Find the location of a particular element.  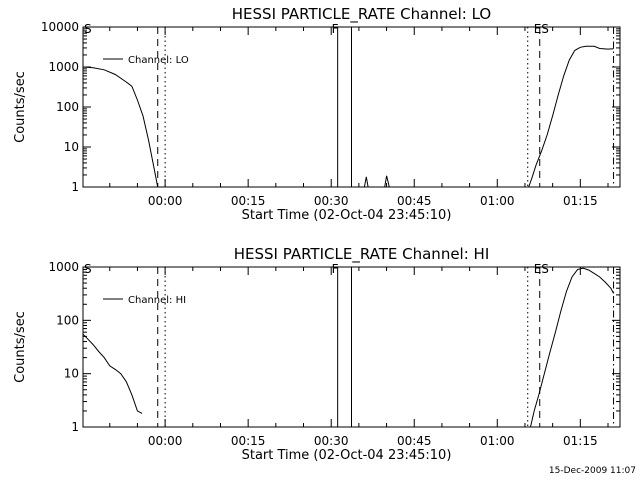

chart-title: HESSI PARTICLE_RATE Channel: HI is located at coordinates (362, 254).